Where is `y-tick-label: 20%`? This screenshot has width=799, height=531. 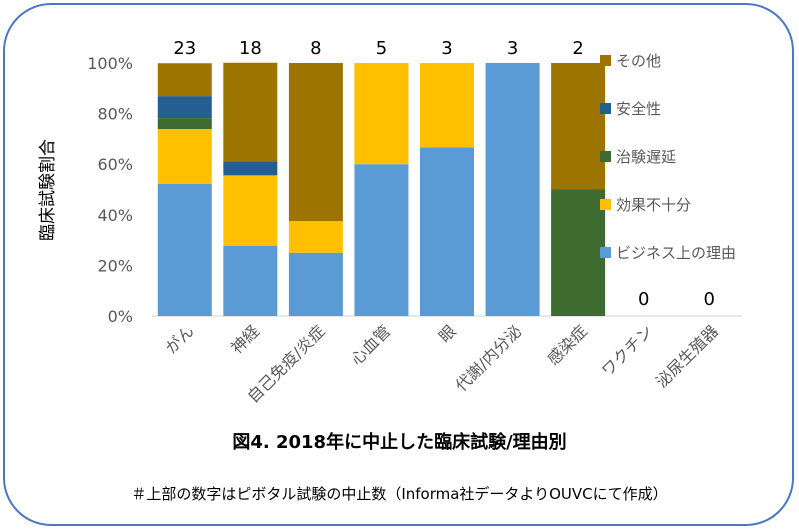
y-tick-label: 20% is located at coordinates (115, 265).